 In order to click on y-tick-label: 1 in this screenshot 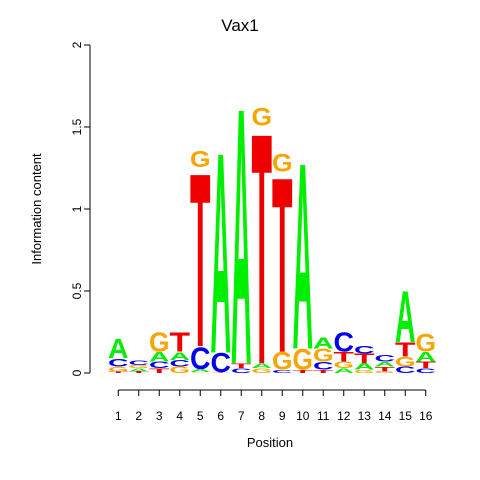, I will do `click(77, 208)`.